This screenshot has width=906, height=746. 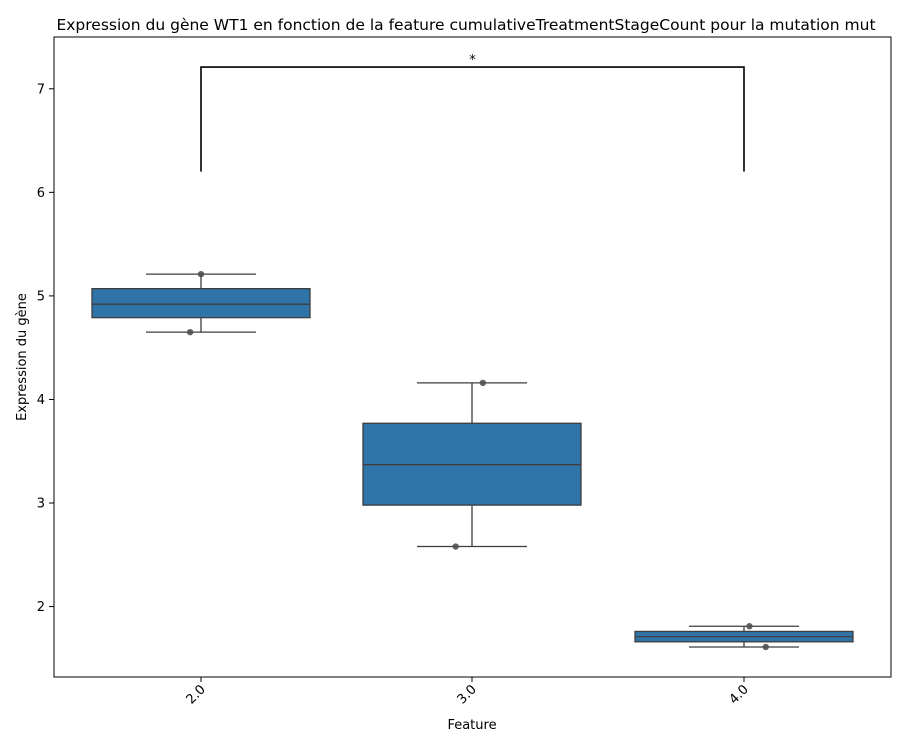 I want to click on significance-bracket, so click(x=472, y=119).